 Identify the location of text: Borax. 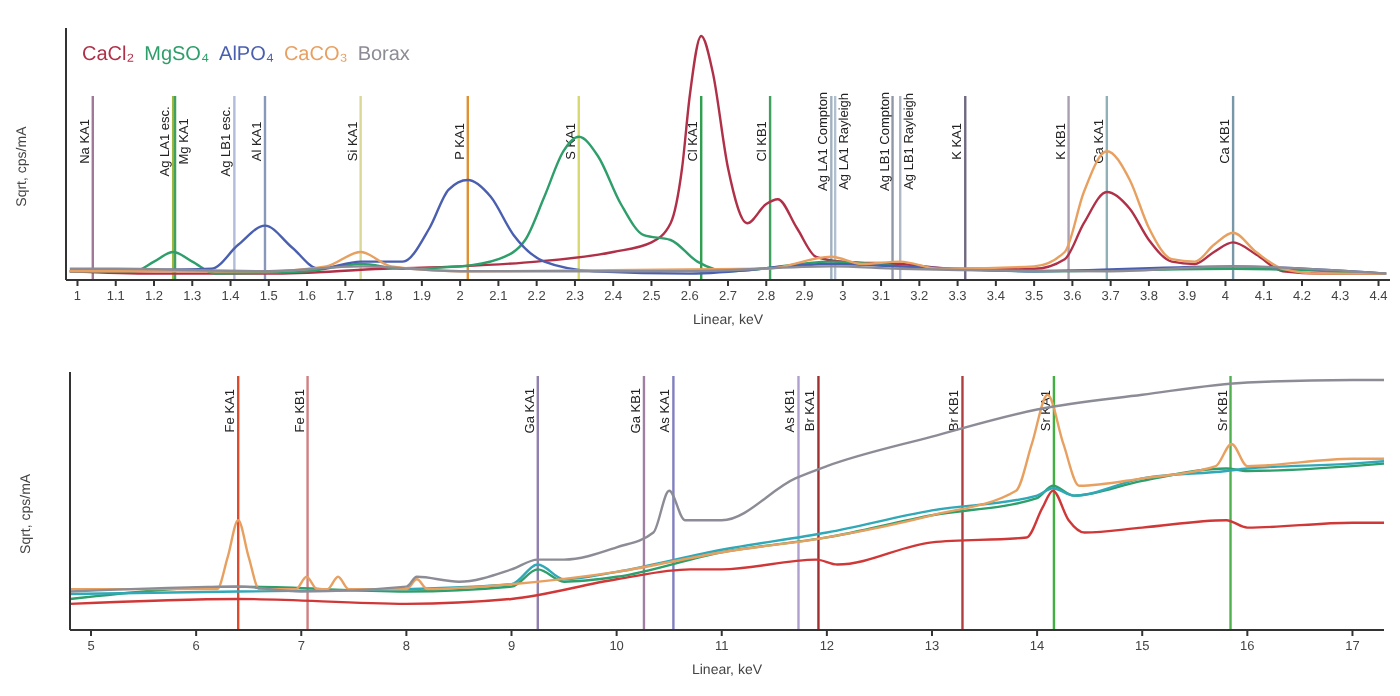
(383, 55).